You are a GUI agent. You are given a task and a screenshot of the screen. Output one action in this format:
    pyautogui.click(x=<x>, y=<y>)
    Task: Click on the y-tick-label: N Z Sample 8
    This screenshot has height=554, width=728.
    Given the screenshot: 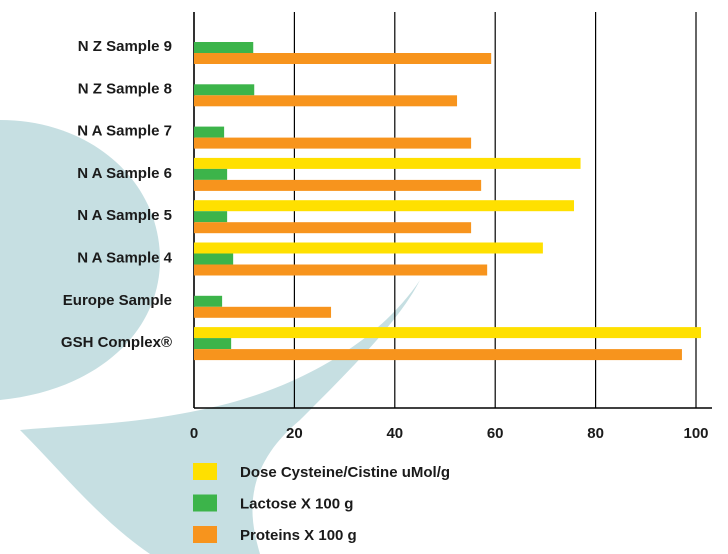 What is the action you would take?
    pyautogui.click(x=125, y=88)
    